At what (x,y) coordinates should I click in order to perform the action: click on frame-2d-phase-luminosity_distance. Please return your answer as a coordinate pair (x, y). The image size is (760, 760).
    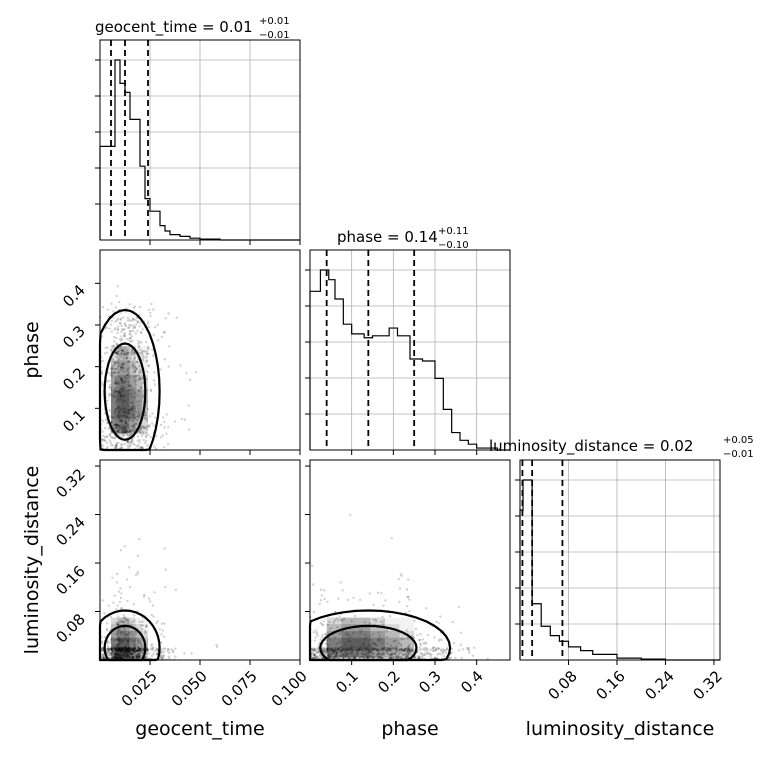
    Looking at the image, I should click on (410, 560).